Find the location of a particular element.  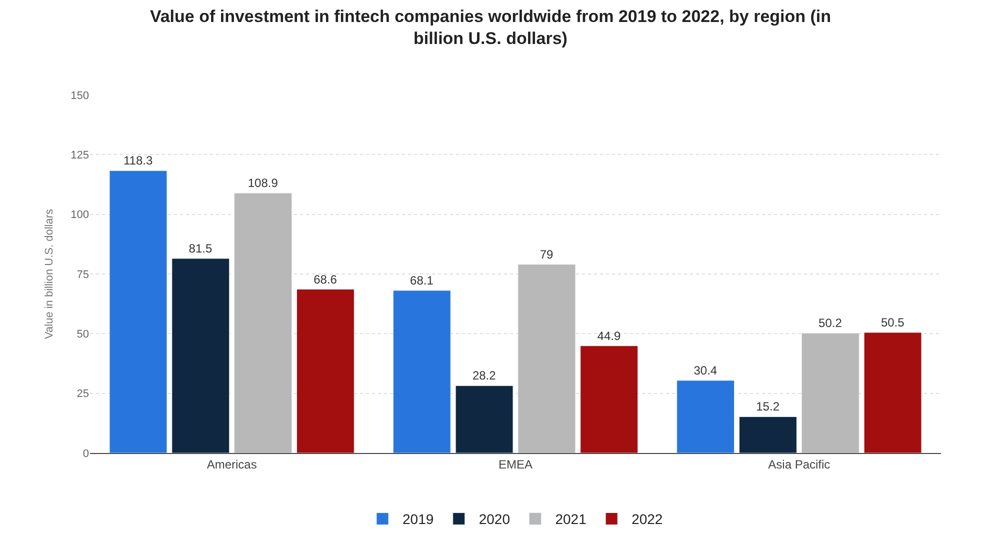

x-tick-label: Americas is located at coordinates (231, 464).